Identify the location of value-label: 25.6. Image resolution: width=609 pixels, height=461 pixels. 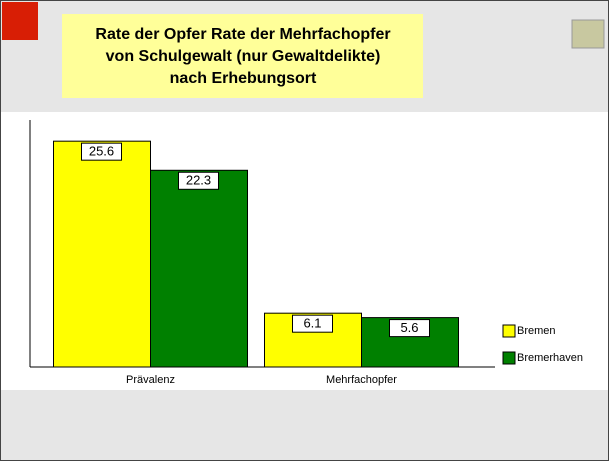
(101, 151).